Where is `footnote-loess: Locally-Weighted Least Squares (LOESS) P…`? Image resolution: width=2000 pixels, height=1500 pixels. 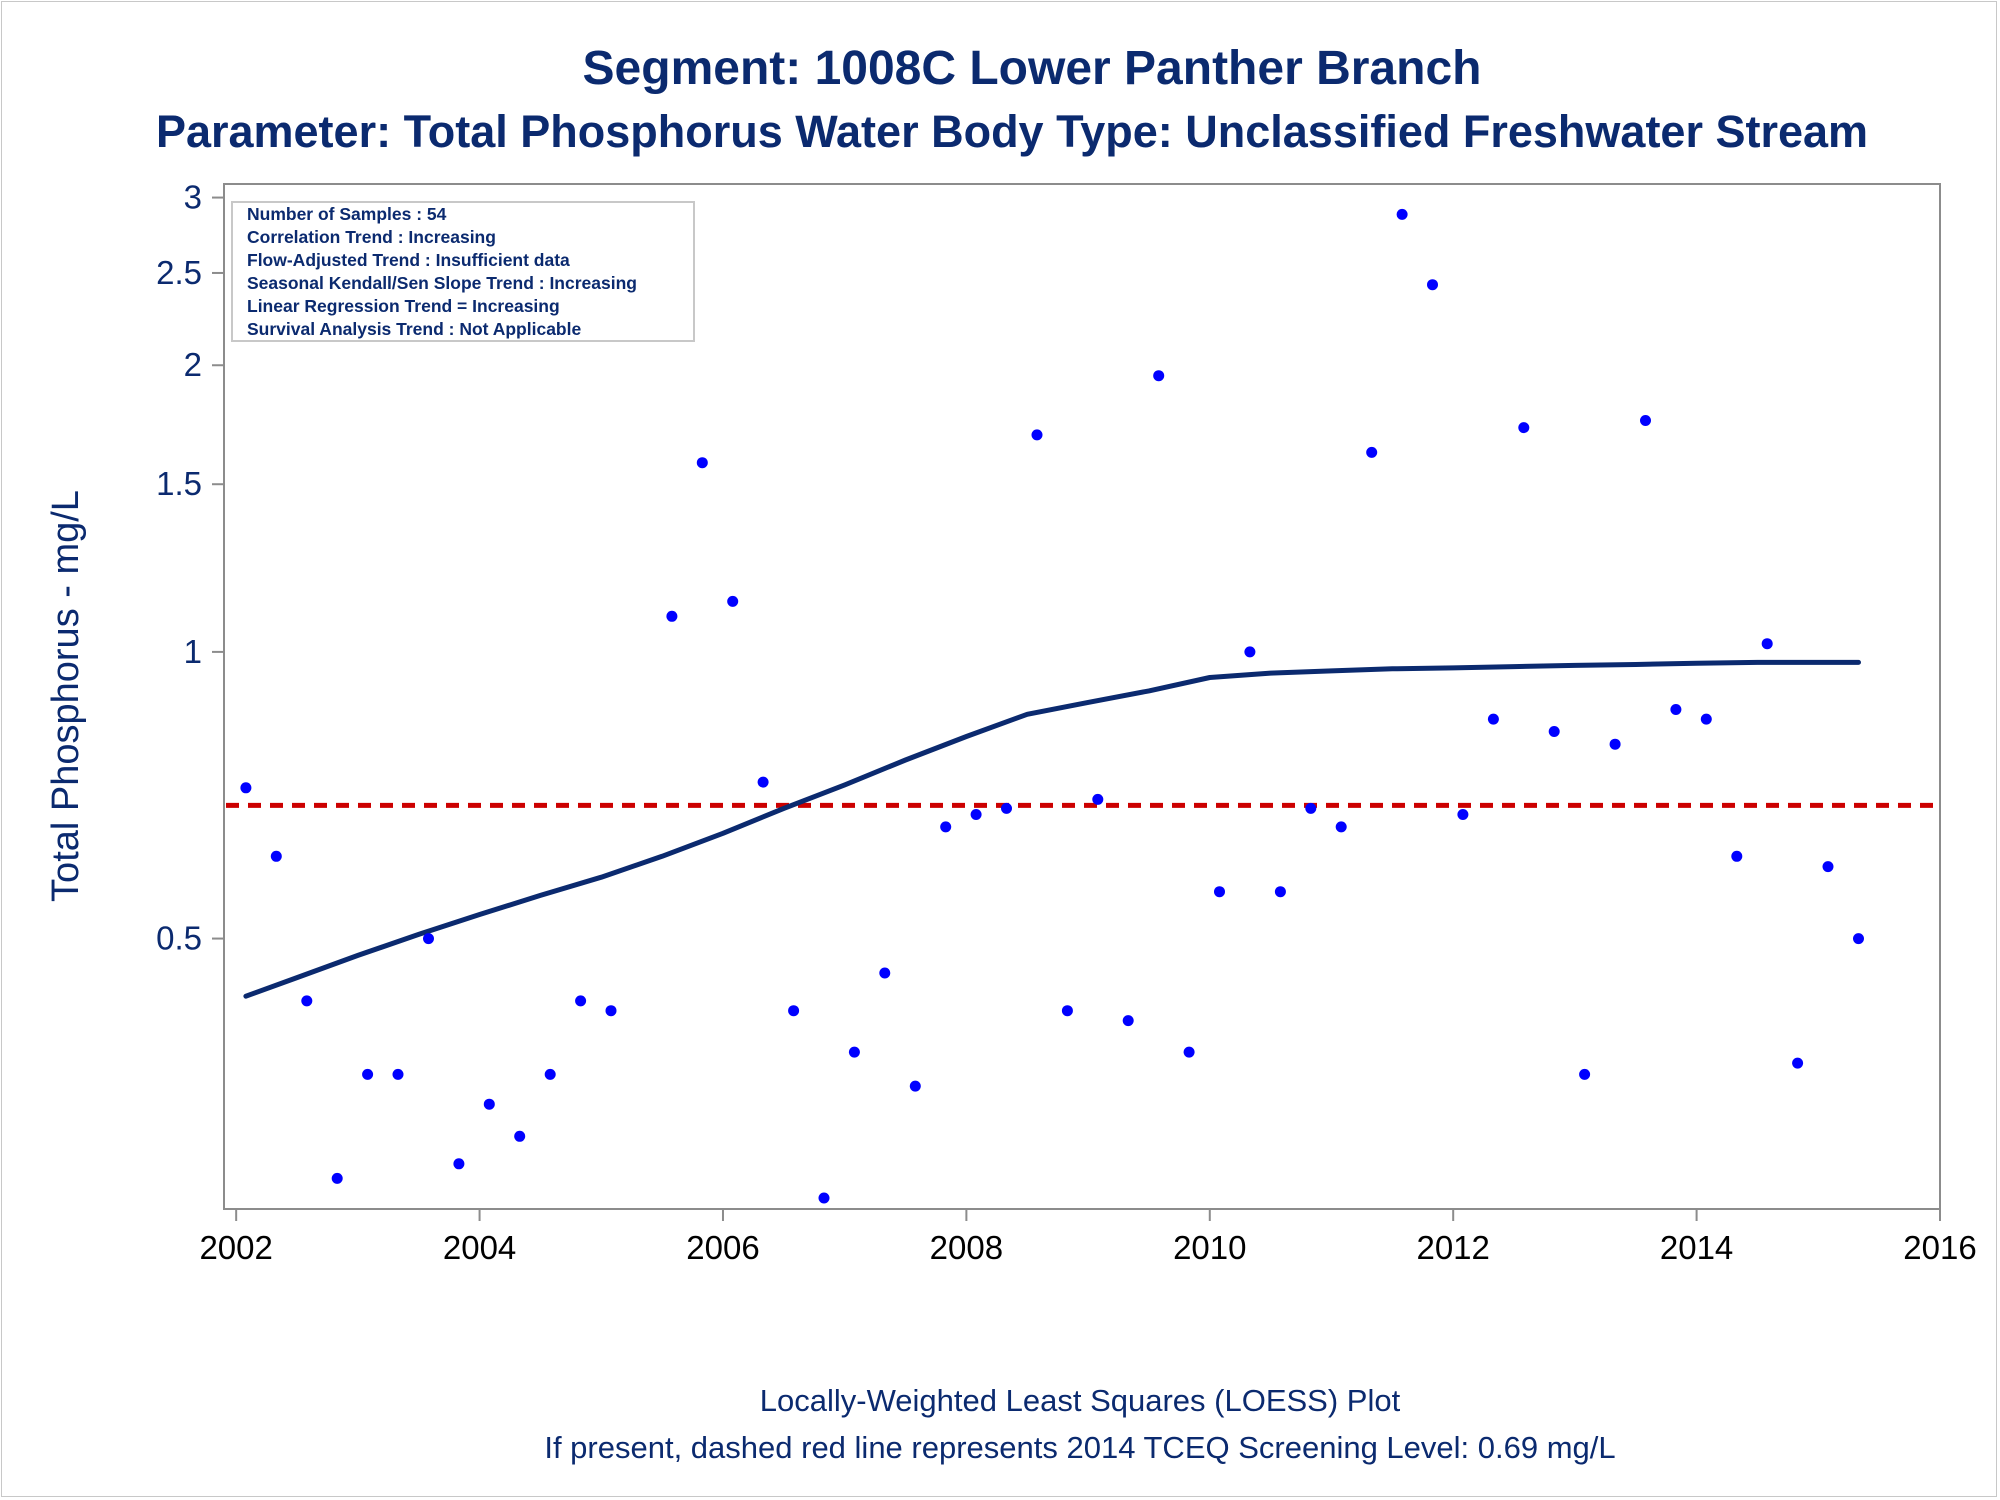 footnote-loess: Locally-Weighted Least Squares (LOESS) P… is located at coordinates (1080, 1400).